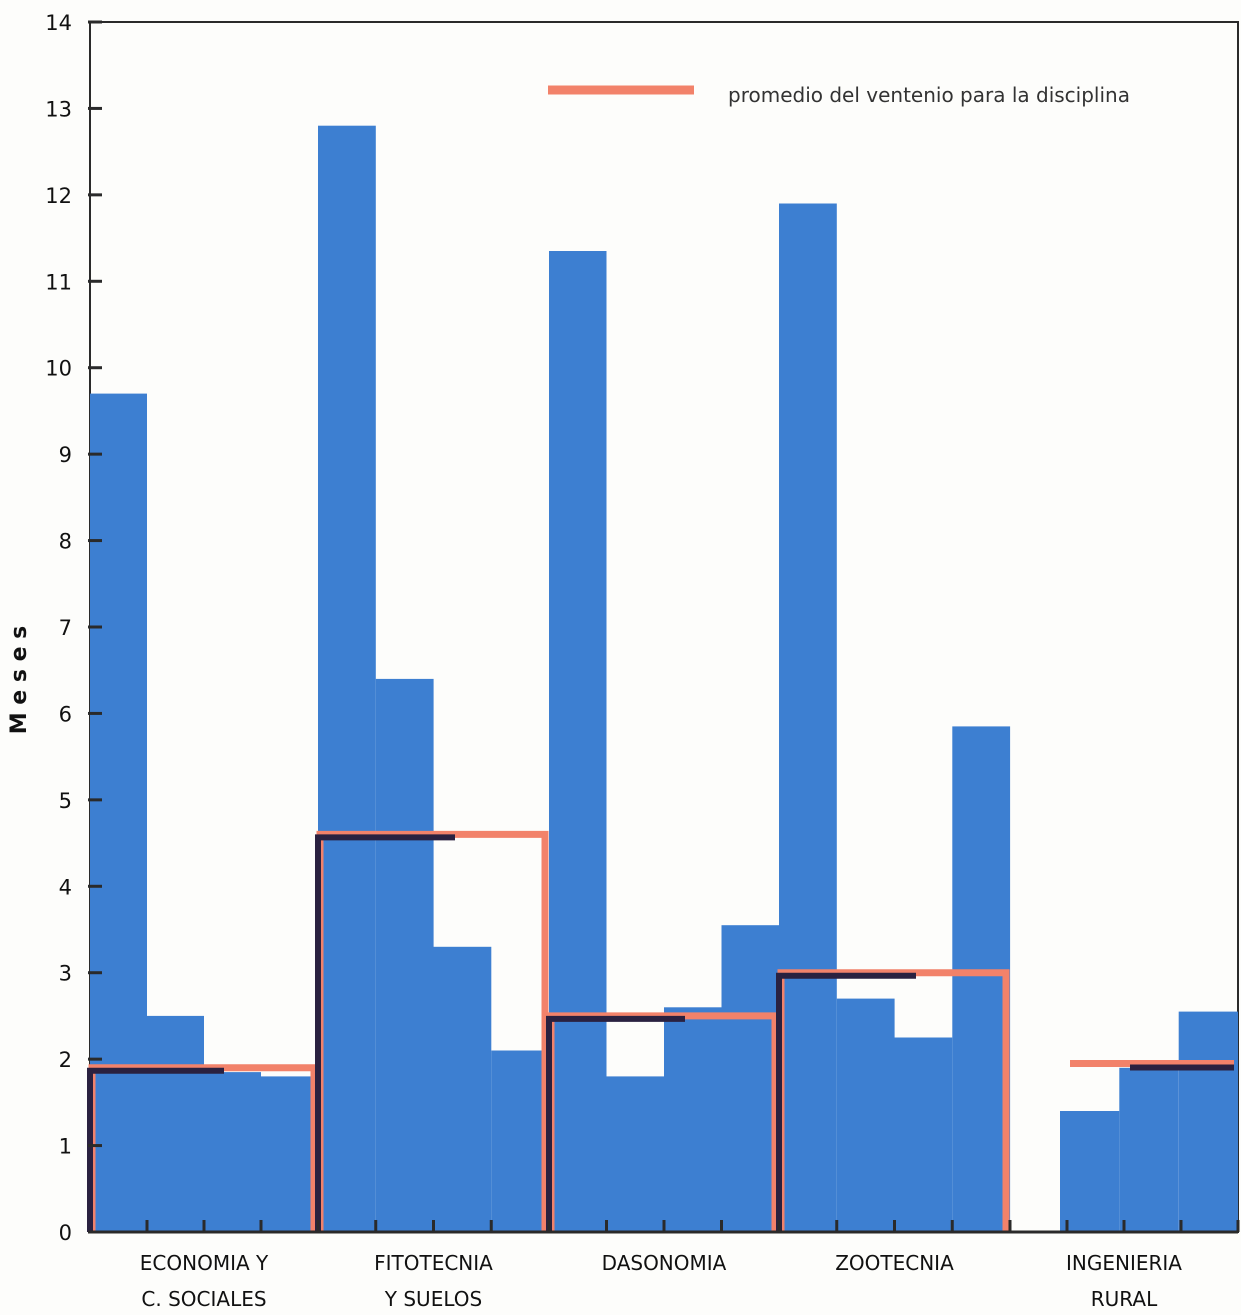 This screenshot has height=1315, width=1241. What do you see at coordinates (929, 95) in the screenshot?
I see `legend-label: promedio del ventenio para la disciplina` at bounding box center [929, 95].